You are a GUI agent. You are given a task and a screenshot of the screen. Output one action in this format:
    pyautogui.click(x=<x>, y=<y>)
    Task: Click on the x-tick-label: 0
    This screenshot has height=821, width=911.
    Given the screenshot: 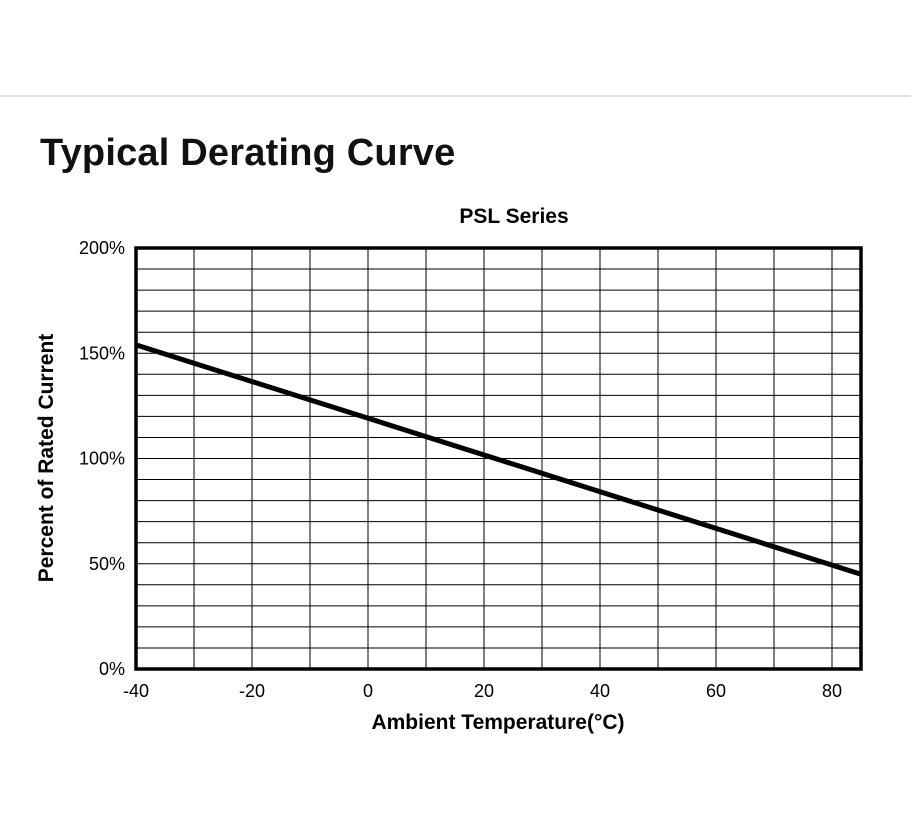 What is the action you would take?
    pyautogui.click(x=368, y=691)
    